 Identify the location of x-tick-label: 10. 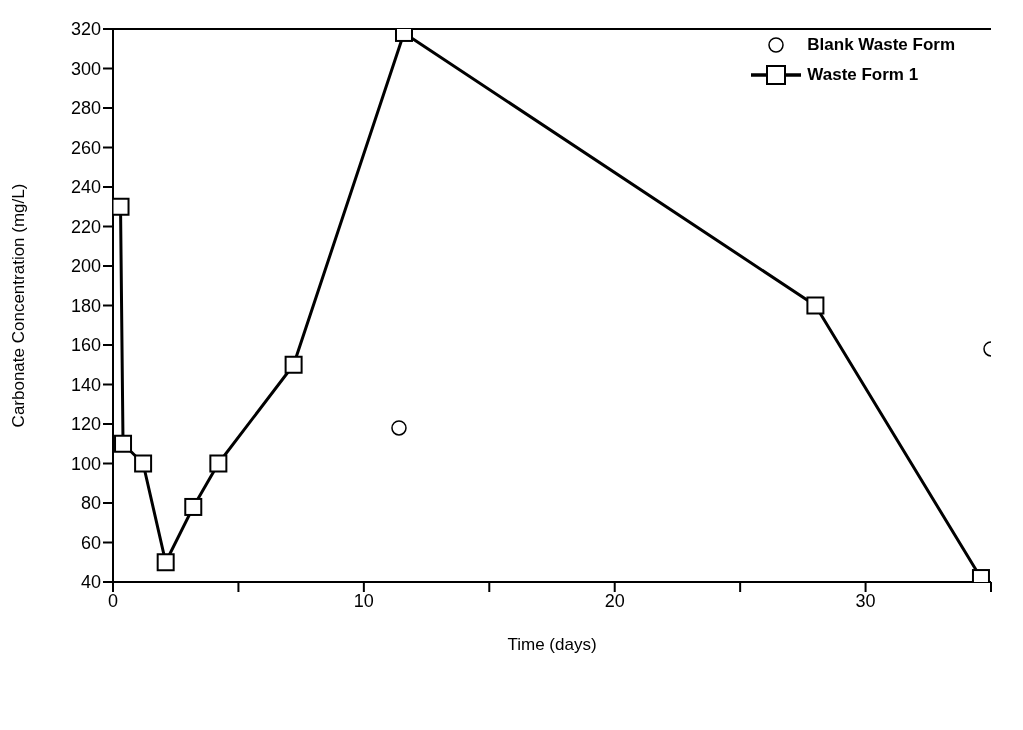
(363, 600).